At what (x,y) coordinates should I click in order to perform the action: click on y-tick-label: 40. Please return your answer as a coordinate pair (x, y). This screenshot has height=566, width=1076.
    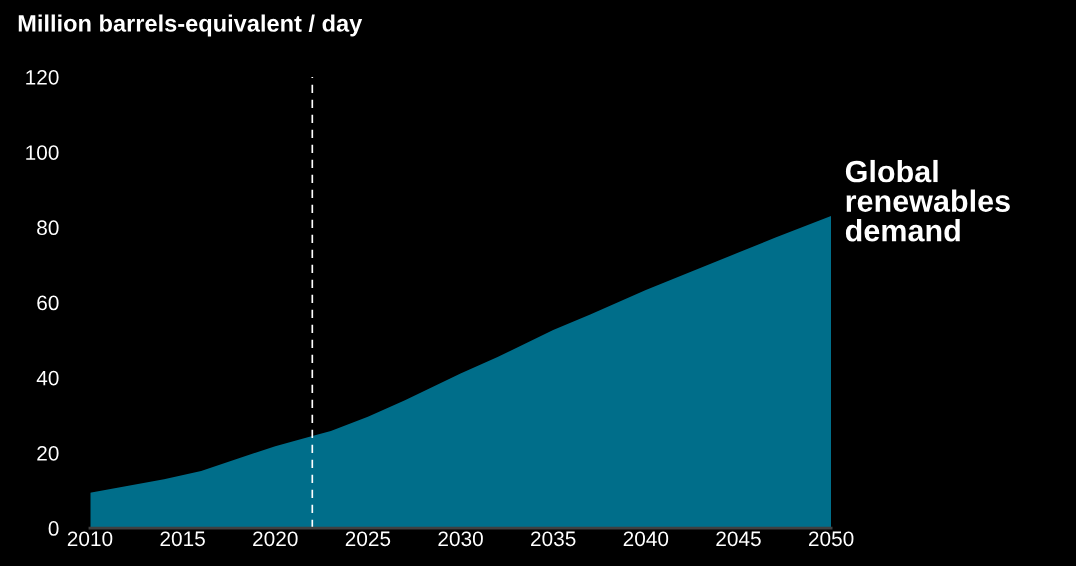
    Looking at the image, I should click on (47, 378).